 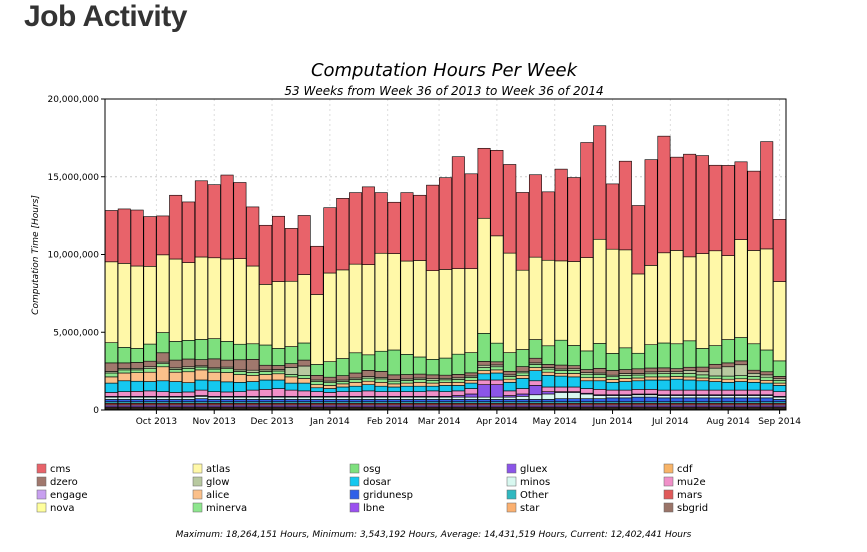 What do you see at coordinates (530, 508) in the screenshot?
I see `legend-label-star: star` at bounding box center [530, 508].